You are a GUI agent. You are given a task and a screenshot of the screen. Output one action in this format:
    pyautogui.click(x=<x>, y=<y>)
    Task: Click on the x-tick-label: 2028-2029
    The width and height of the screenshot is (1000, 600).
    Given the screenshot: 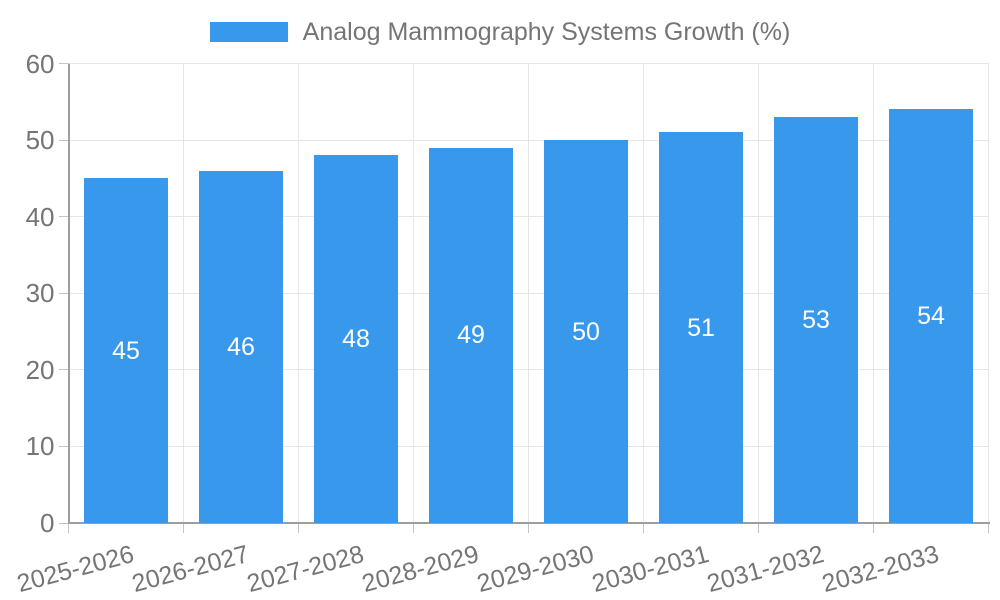 What is the action you would take?
    pyautogui.click(x=421, y=569)
    